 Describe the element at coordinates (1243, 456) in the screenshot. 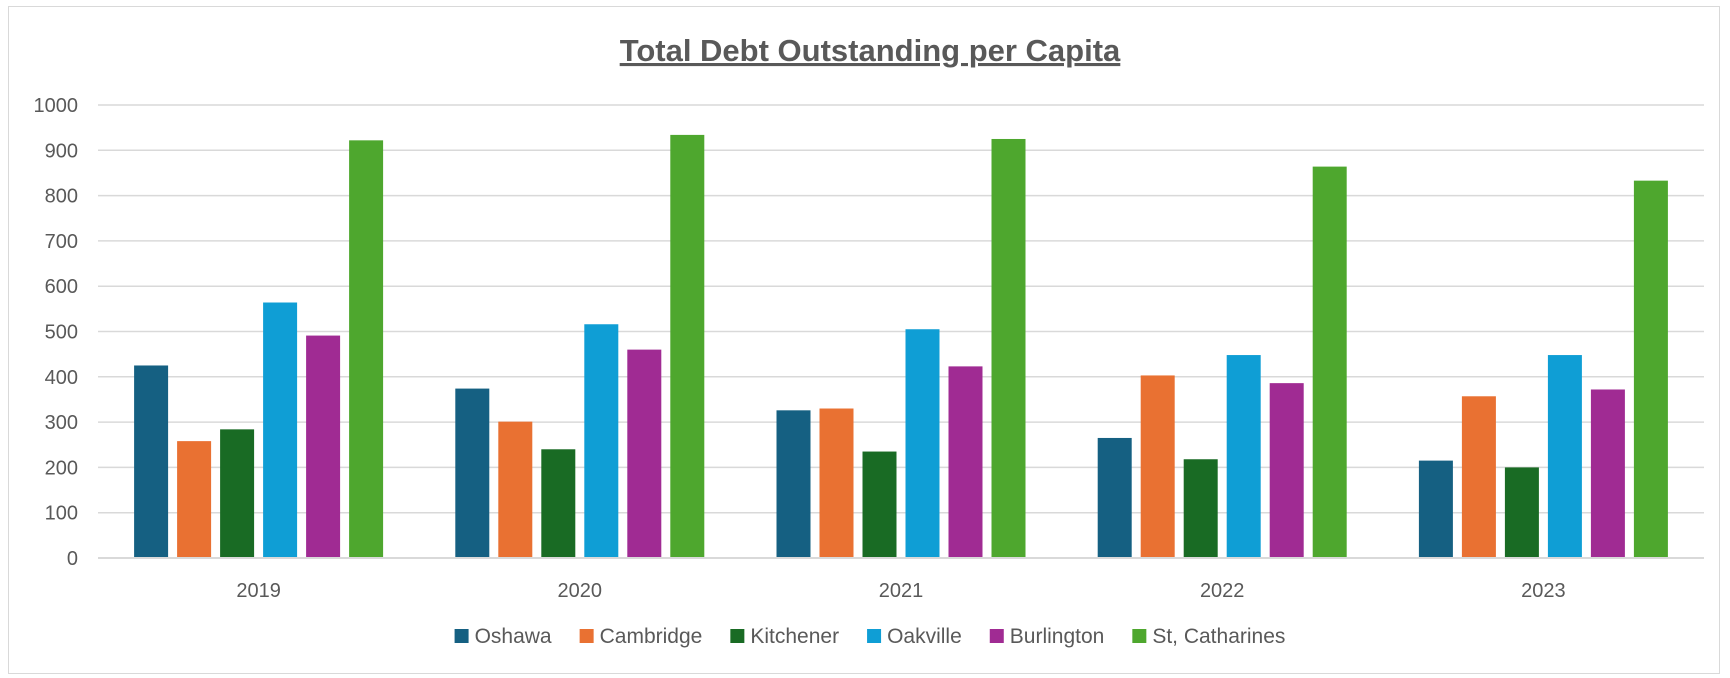

I see `bar-oakville-2022` at that location.